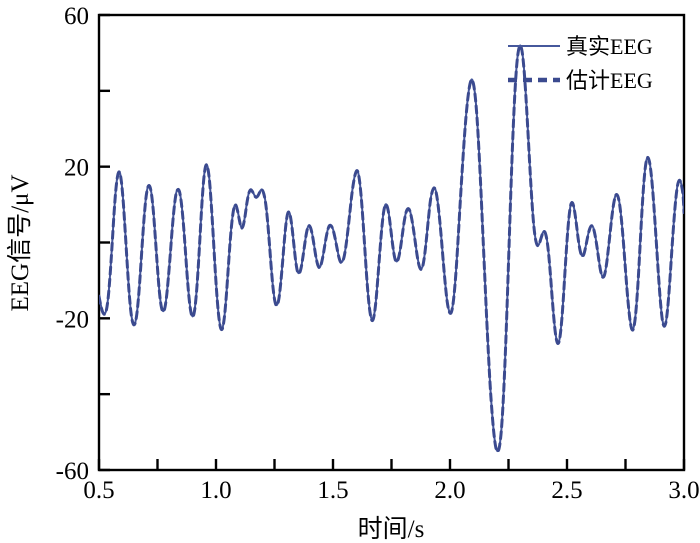 The image size is (700, 543). I want to click on legend-label-estimated-eeg: 估计EEG, so click(609, 80).